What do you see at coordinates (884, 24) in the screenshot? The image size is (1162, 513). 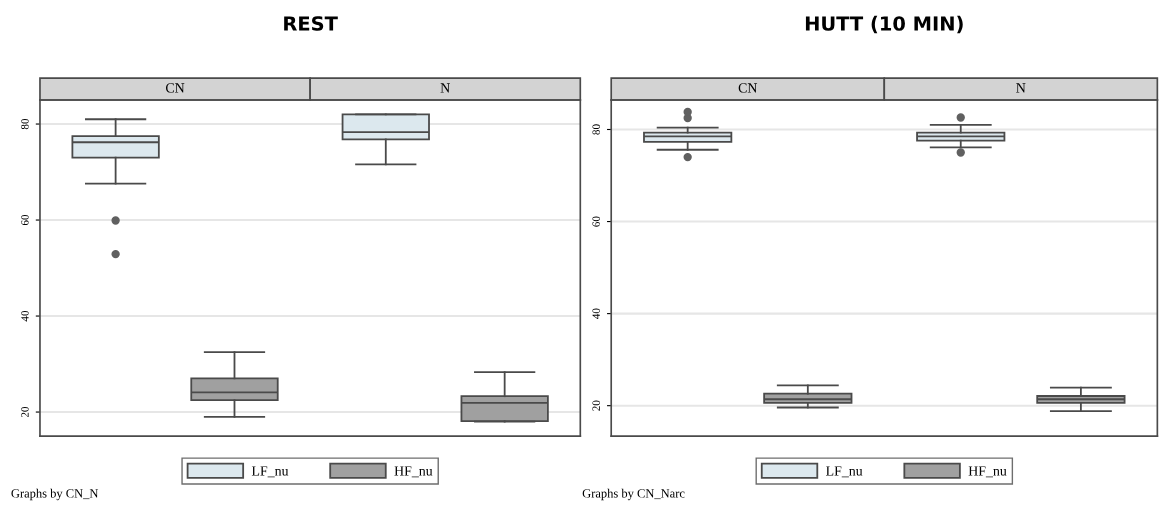 I see `chart-title: HUTT (10 MIN)` at bounding box center [884, 24].